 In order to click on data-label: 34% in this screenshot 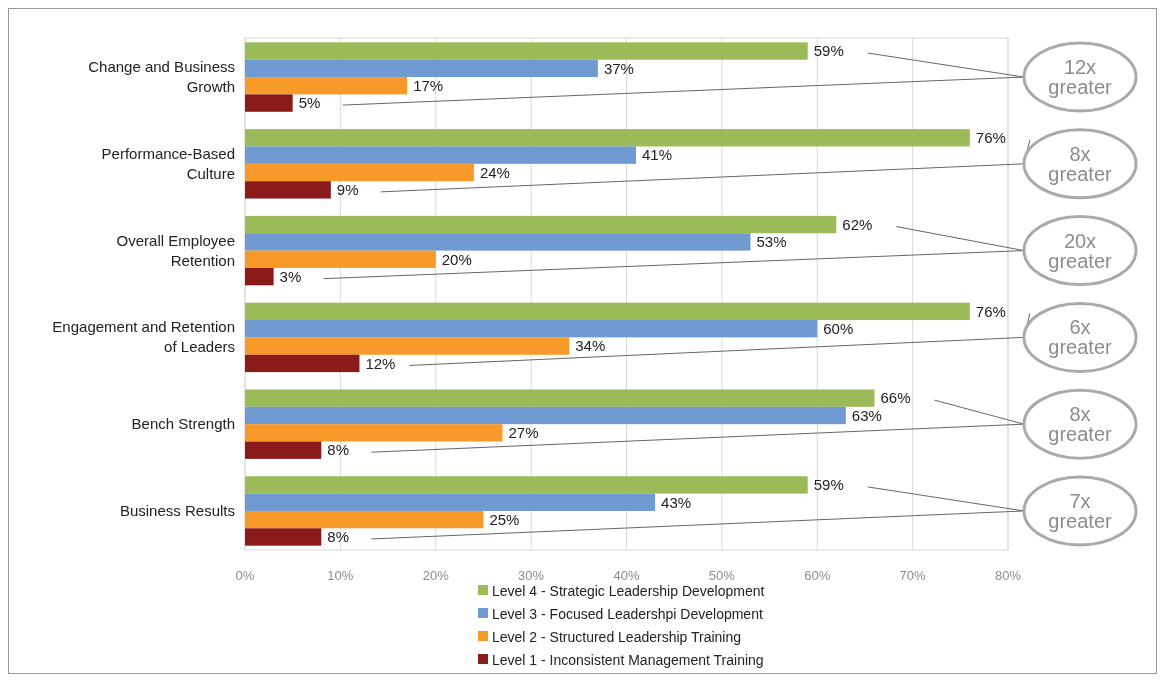, I will do `click(590, 346)`.